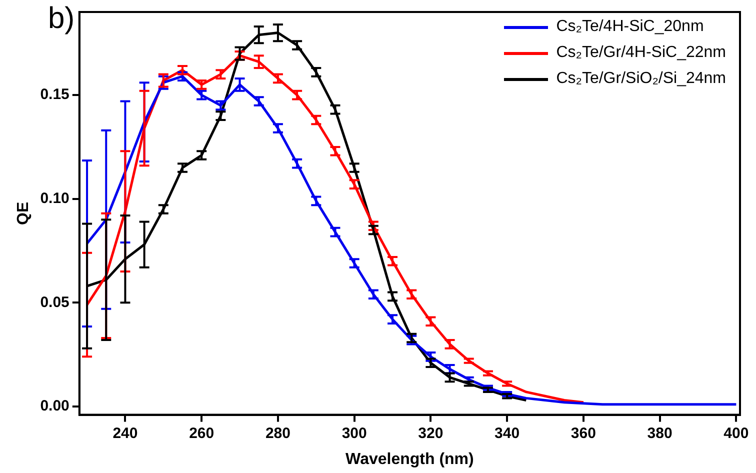 This screenshot has height=473, width=756. I want to click on legend-label: Cs₂Te/Gr/4H-SiC_22nm, so click(641, 53).